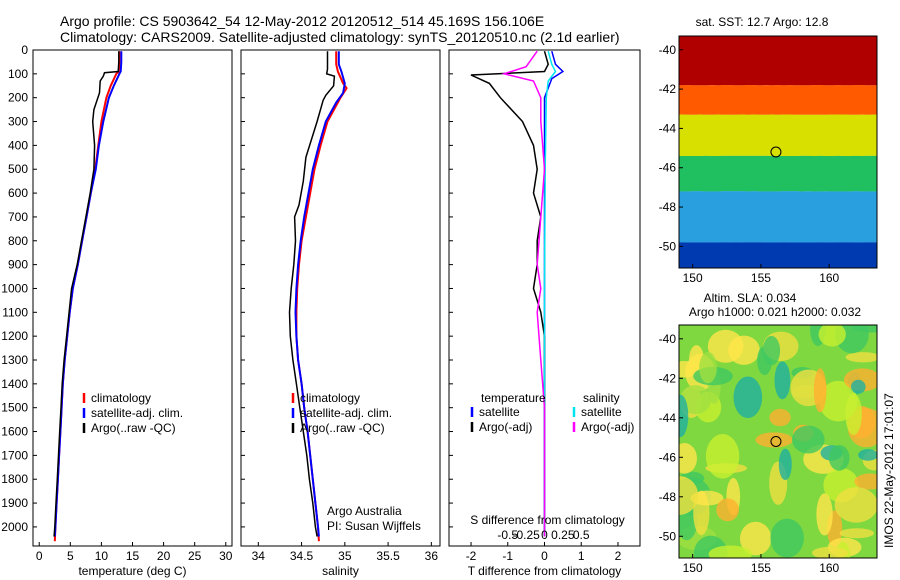 Image resolution: width=900 pixels, height=580 pixels. Describe the element at coordinates (15, 312) in the screenshot. I see `y-tick-label: 1100` at that location.